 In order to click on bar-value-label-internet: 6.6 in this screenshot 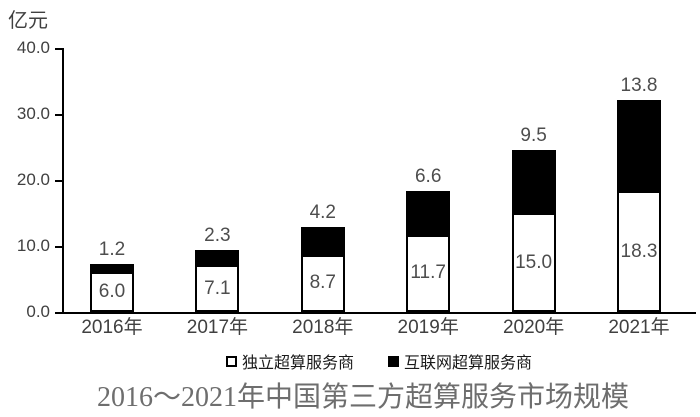, I will do `click(428, 177)`.